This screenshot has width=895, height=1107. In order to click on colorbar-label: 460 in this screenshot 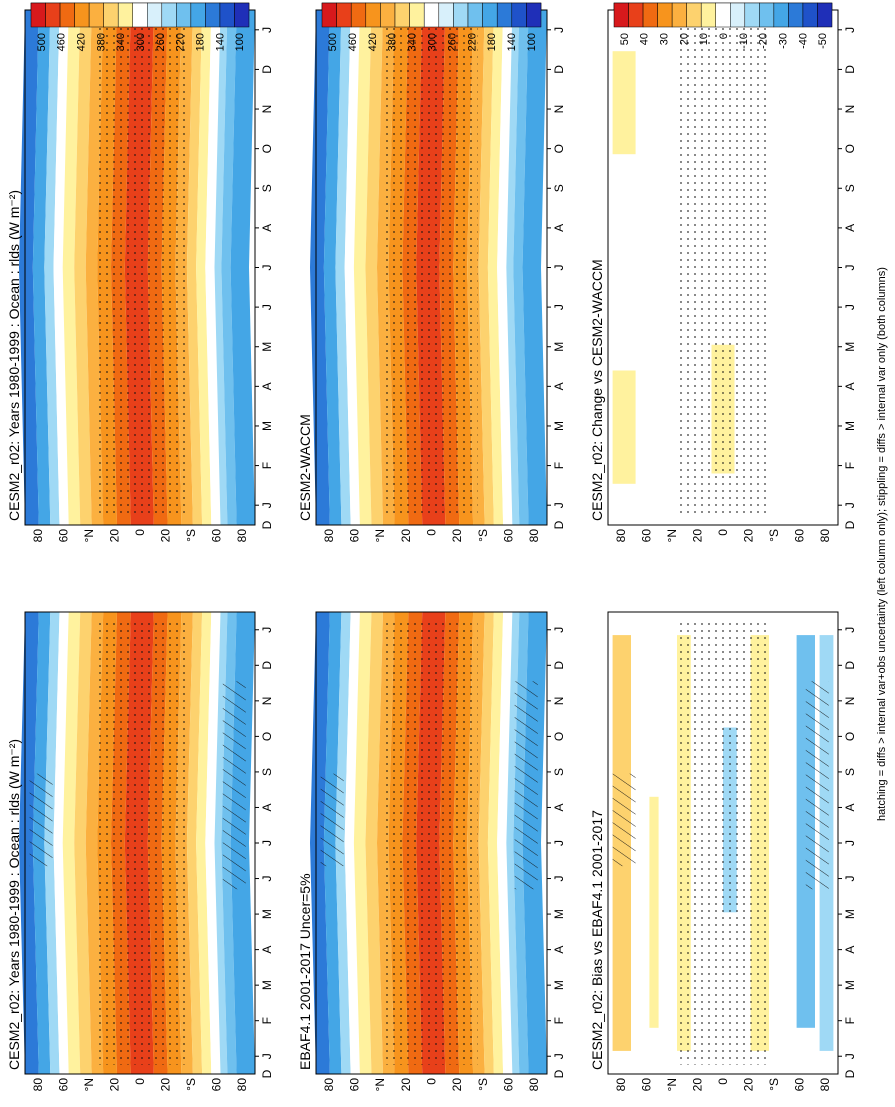, I will do `click(353, 42)`.